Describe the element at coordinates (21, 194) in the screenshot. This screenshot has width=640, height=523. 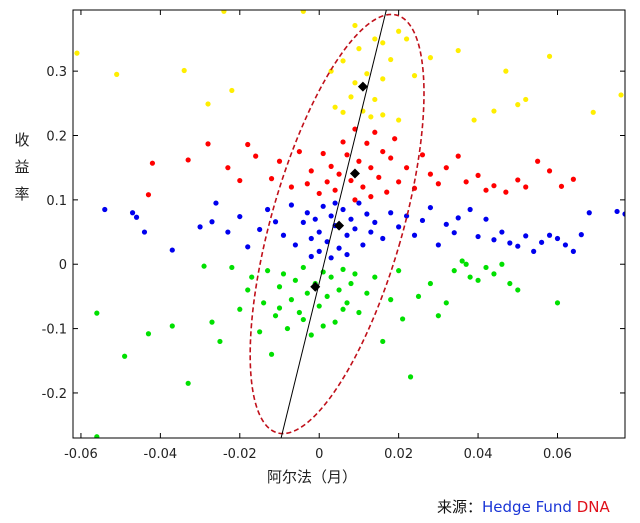
I see `y-axis-label-char-3: 率` at that location.